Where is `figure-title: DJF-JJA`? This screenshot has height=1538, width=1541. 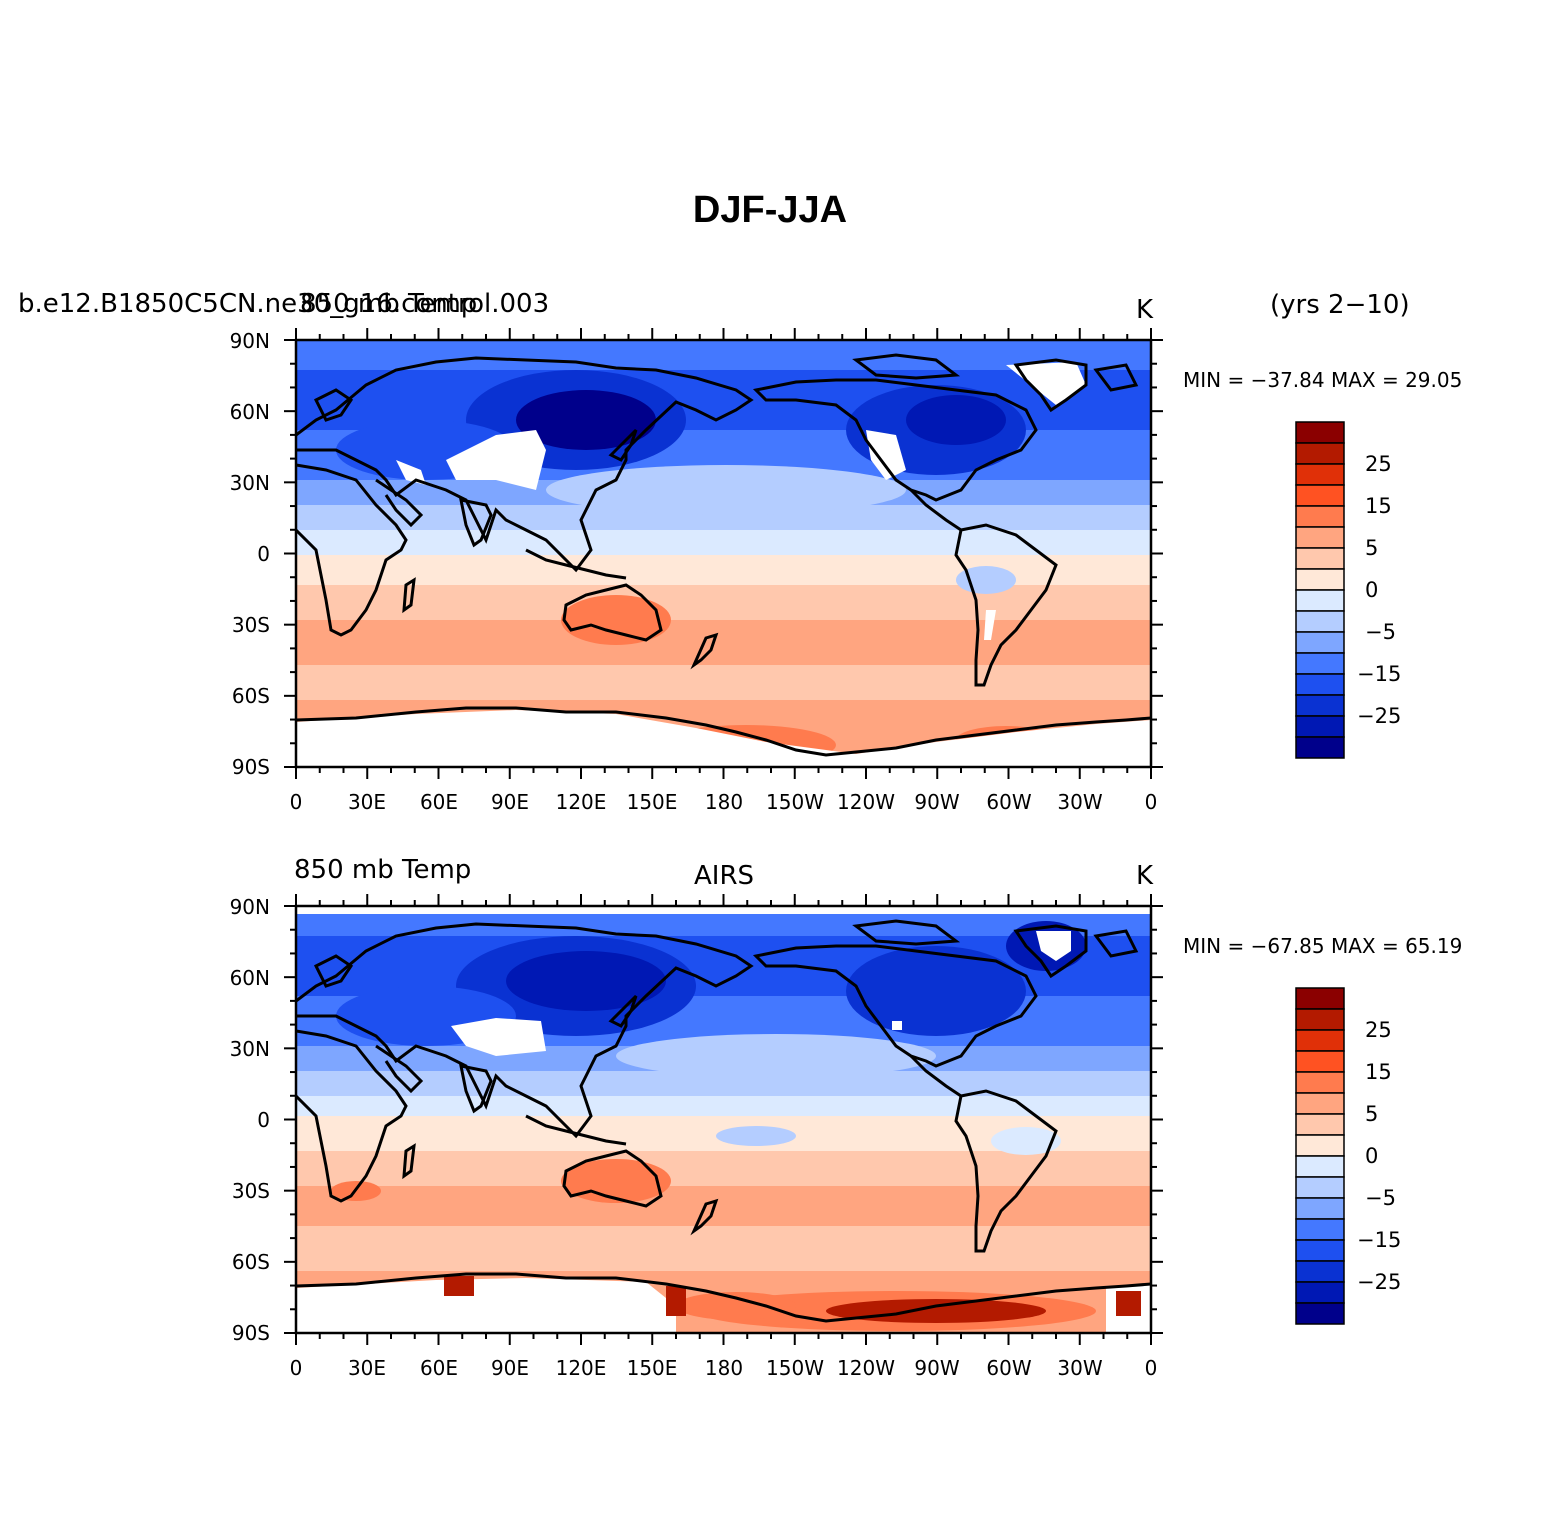 figure-title: DJF-JJA is located at coordinates (770, 210).